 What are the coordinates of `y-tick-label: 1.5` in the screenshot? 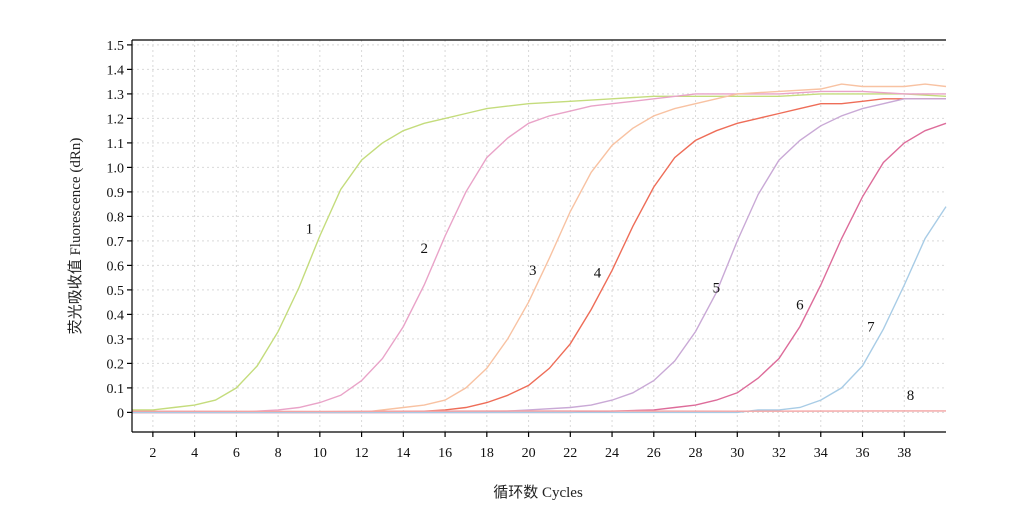 It's located at (116, 46).